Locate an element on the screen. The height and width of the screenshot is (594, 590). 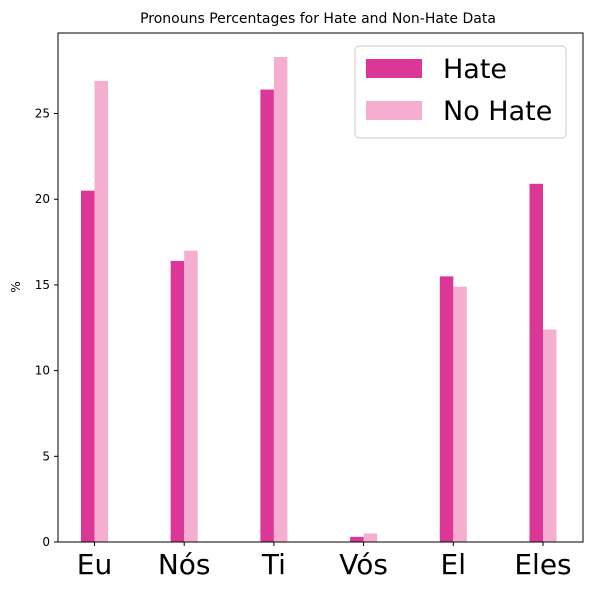
legend: Hate No Hate is located at coordinates (460, 92).